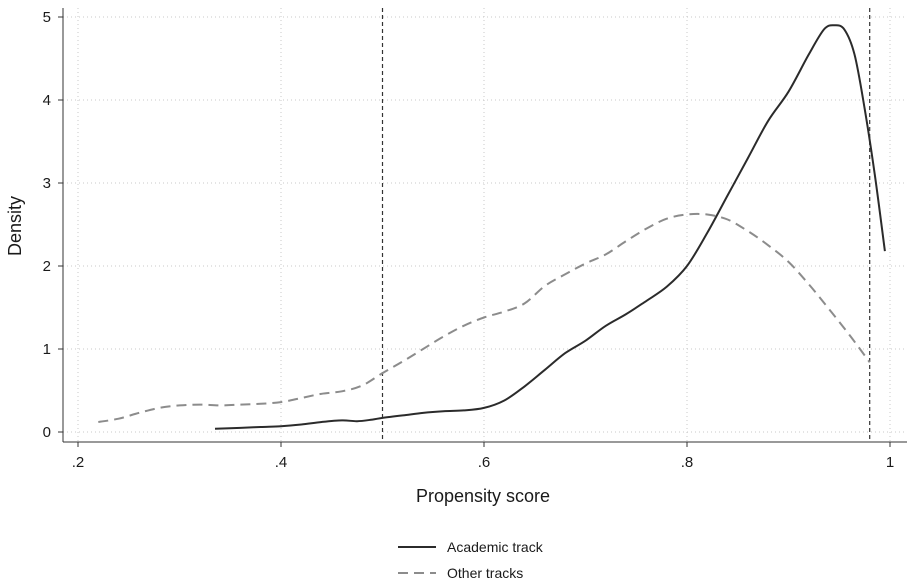 Image resolution: width=907 pixels, height=586 pixels. Describe the element at coordinates (485, 573) in the screenshot. I see `legend-label-other-tracks: Other tracks` at that location.